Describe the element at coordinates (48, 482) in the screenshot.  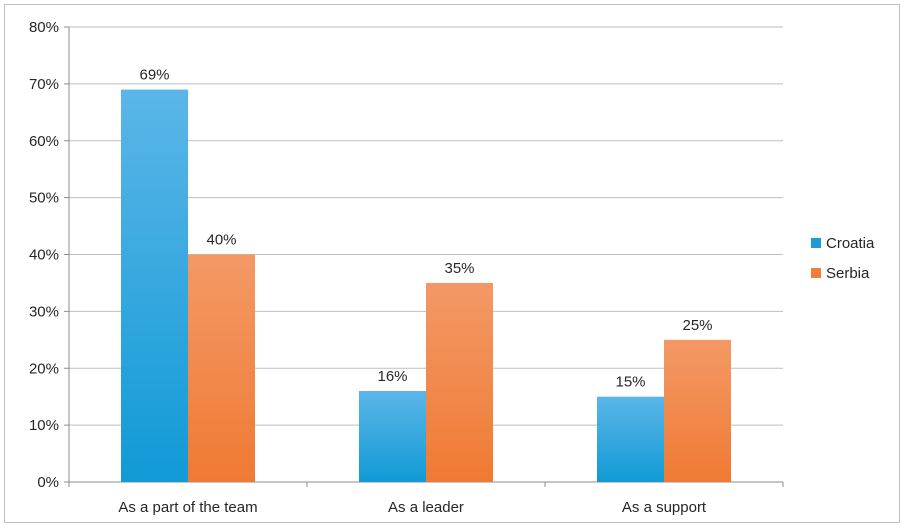
I see `y-tick-label: 0%` at that location.